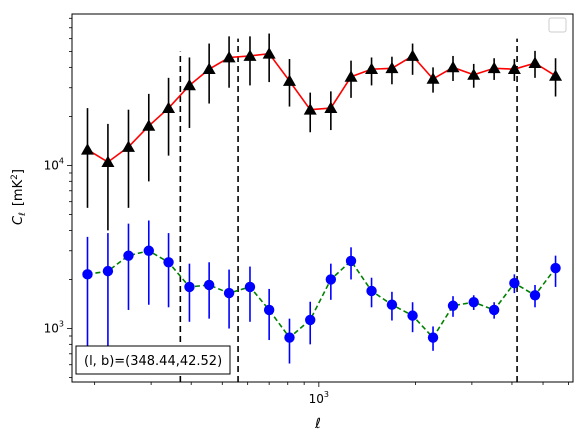  I want to click on y-axis-label-symbol: C, so click(18, 220).